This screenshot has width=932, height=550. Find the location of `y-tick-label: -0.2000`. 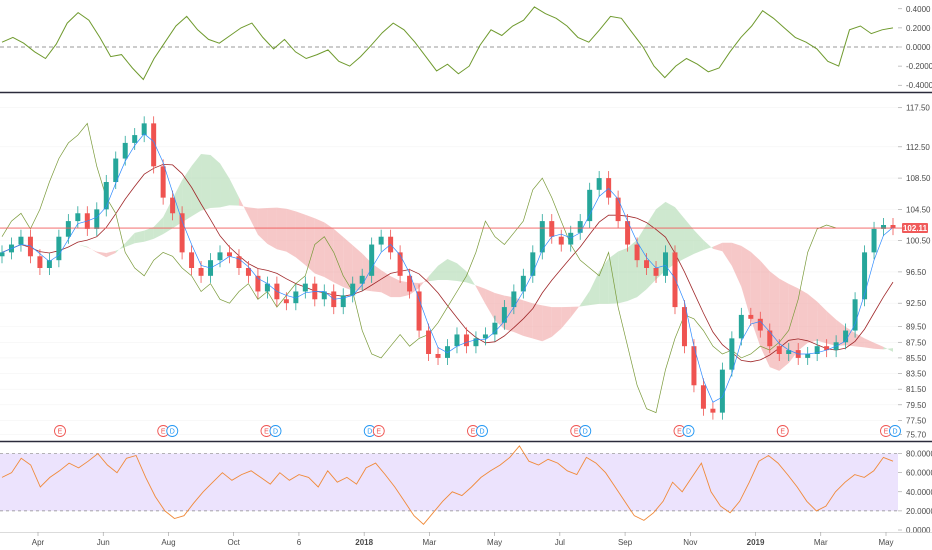

y-tick-label: -0.2000 is located at coordinates (919, 66).